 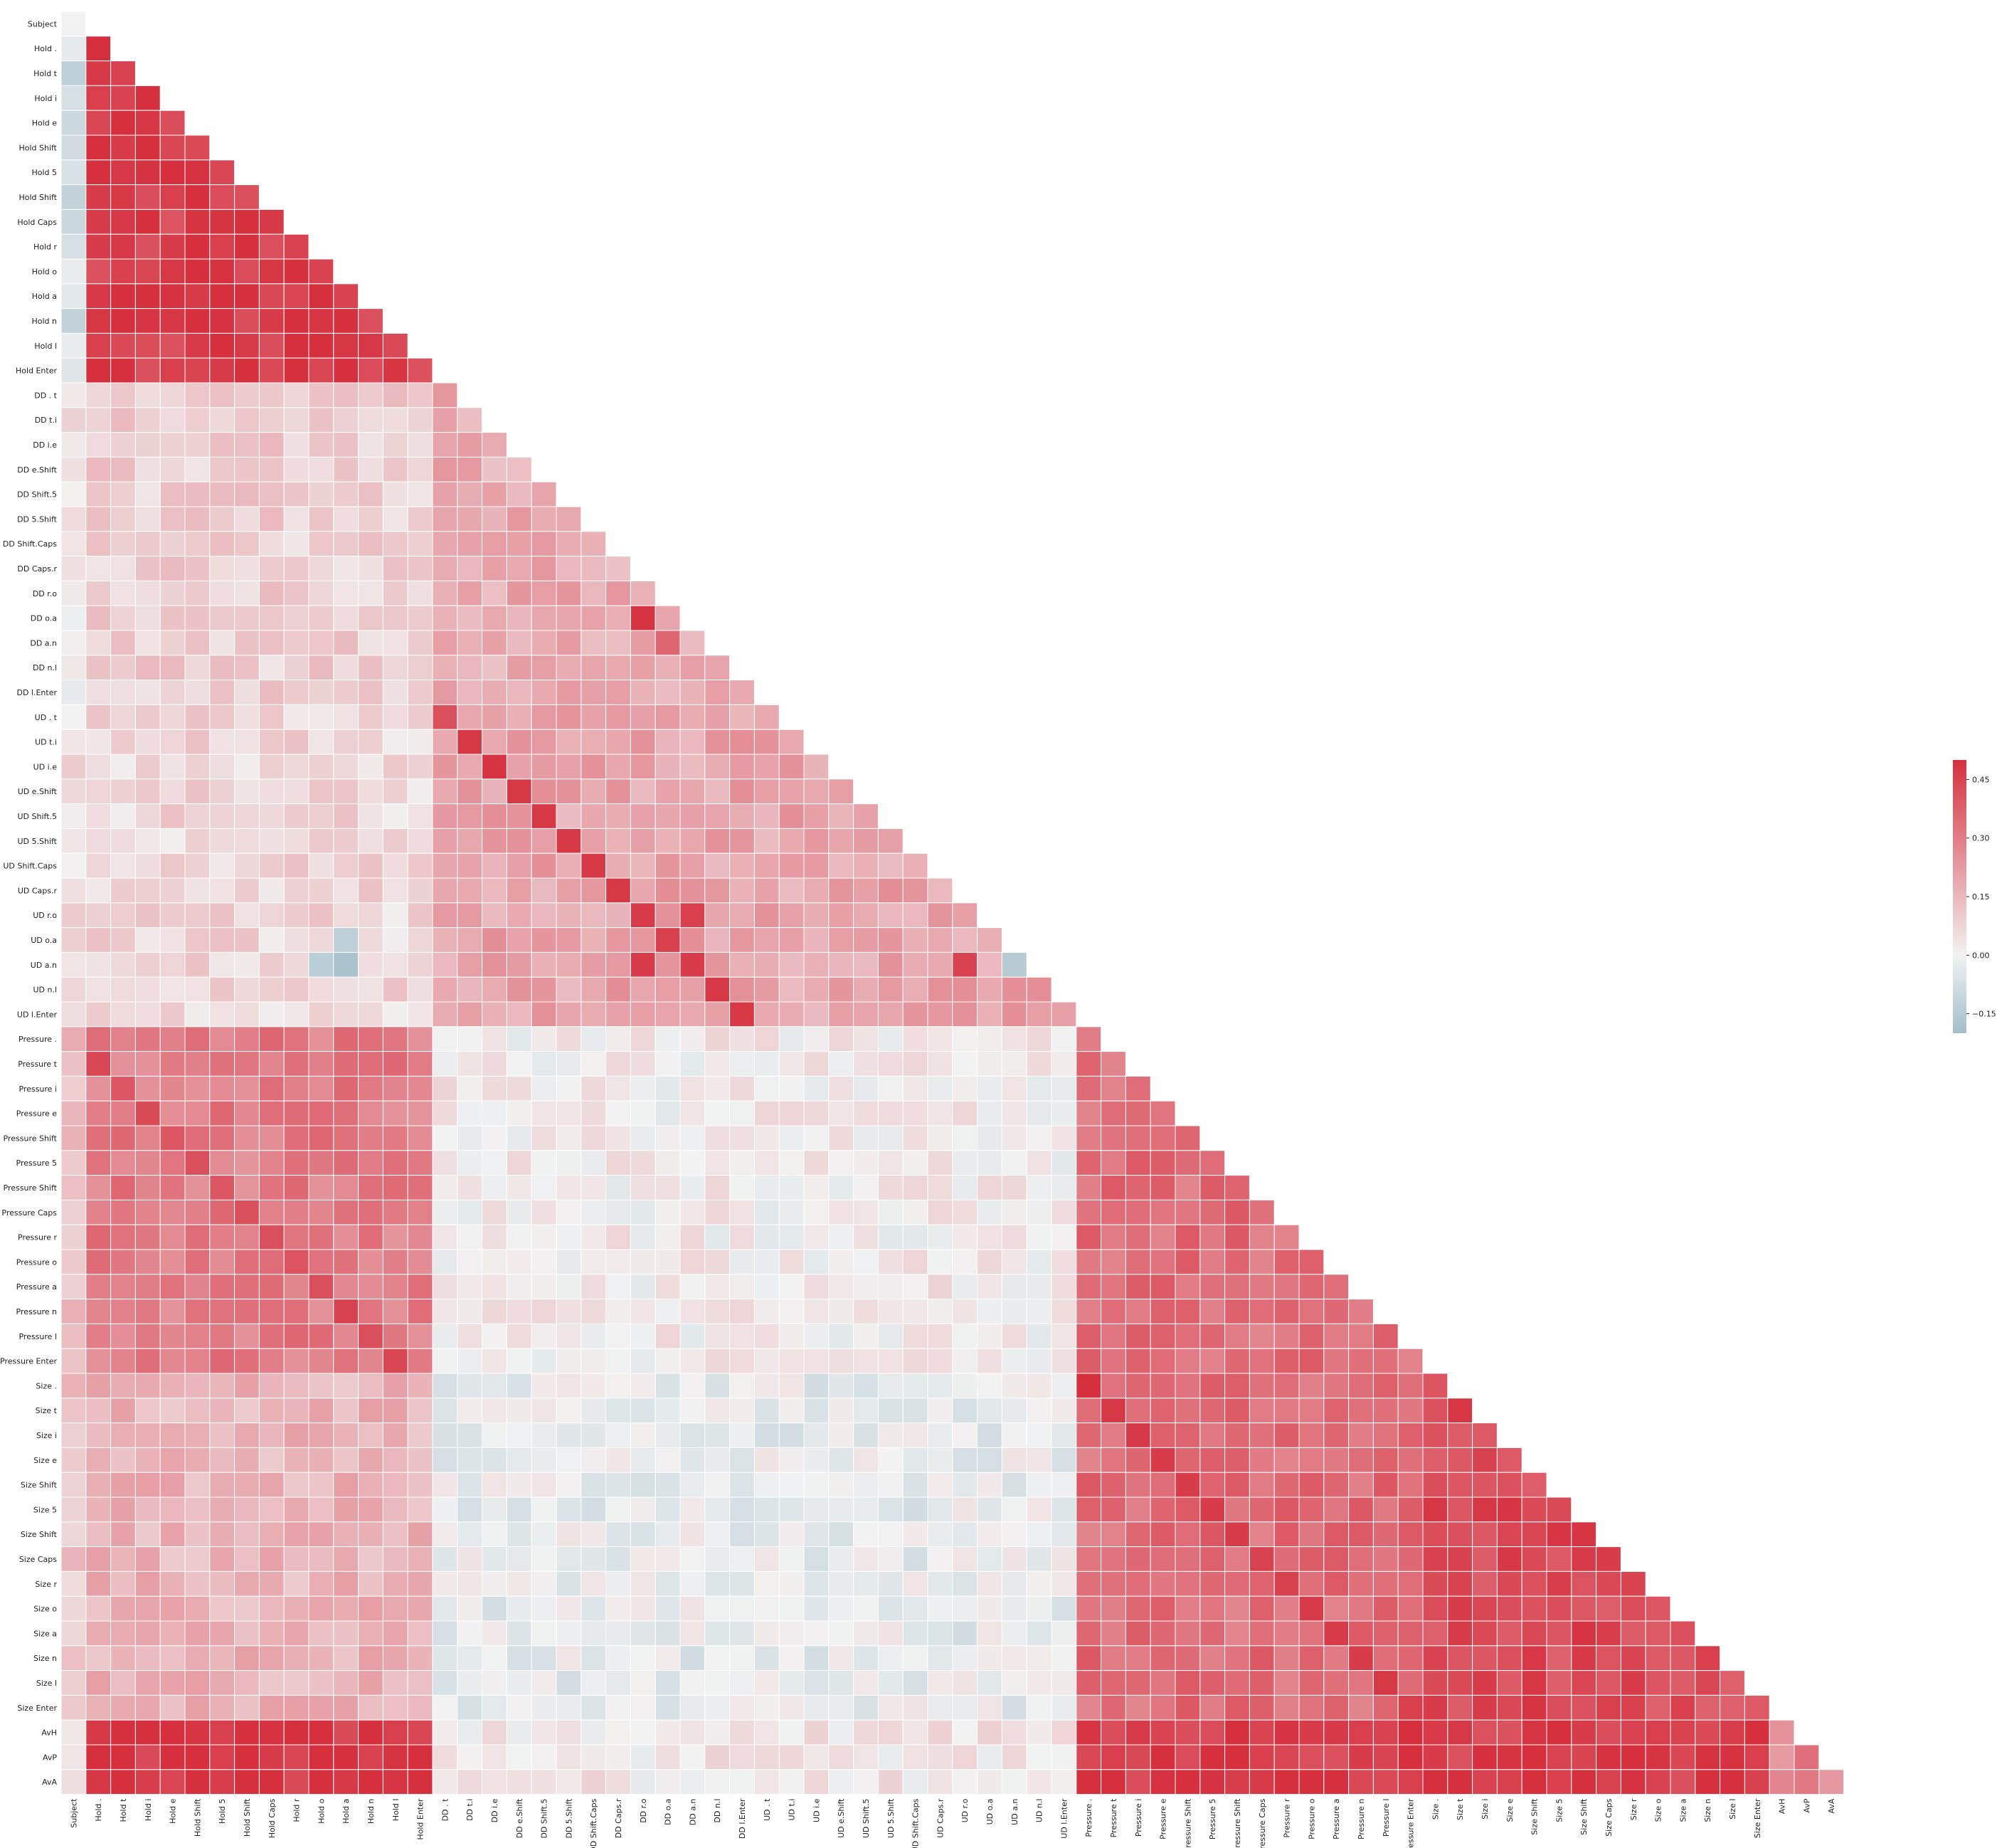 I want to click on x-tick-label: UD . t, so click(x=767, y=1809).